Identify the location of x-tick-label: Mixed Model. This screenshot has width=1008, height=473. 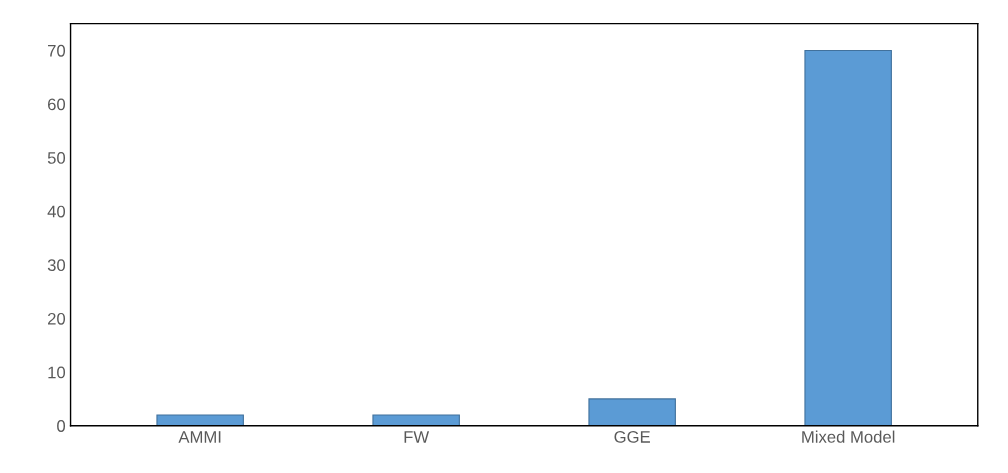
(848, 436).